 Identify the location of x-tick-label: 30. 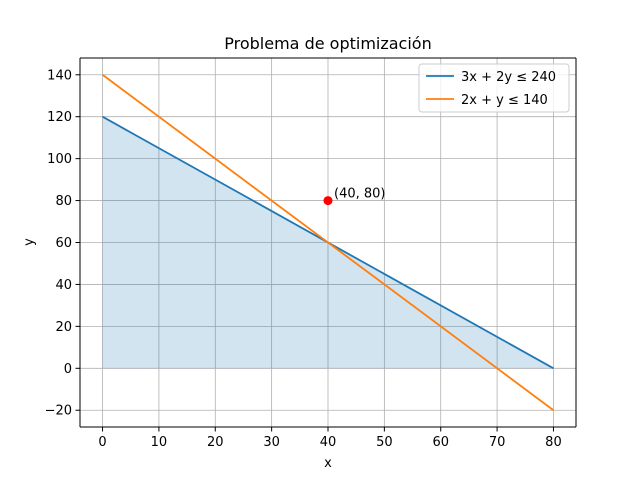
(271, 442).